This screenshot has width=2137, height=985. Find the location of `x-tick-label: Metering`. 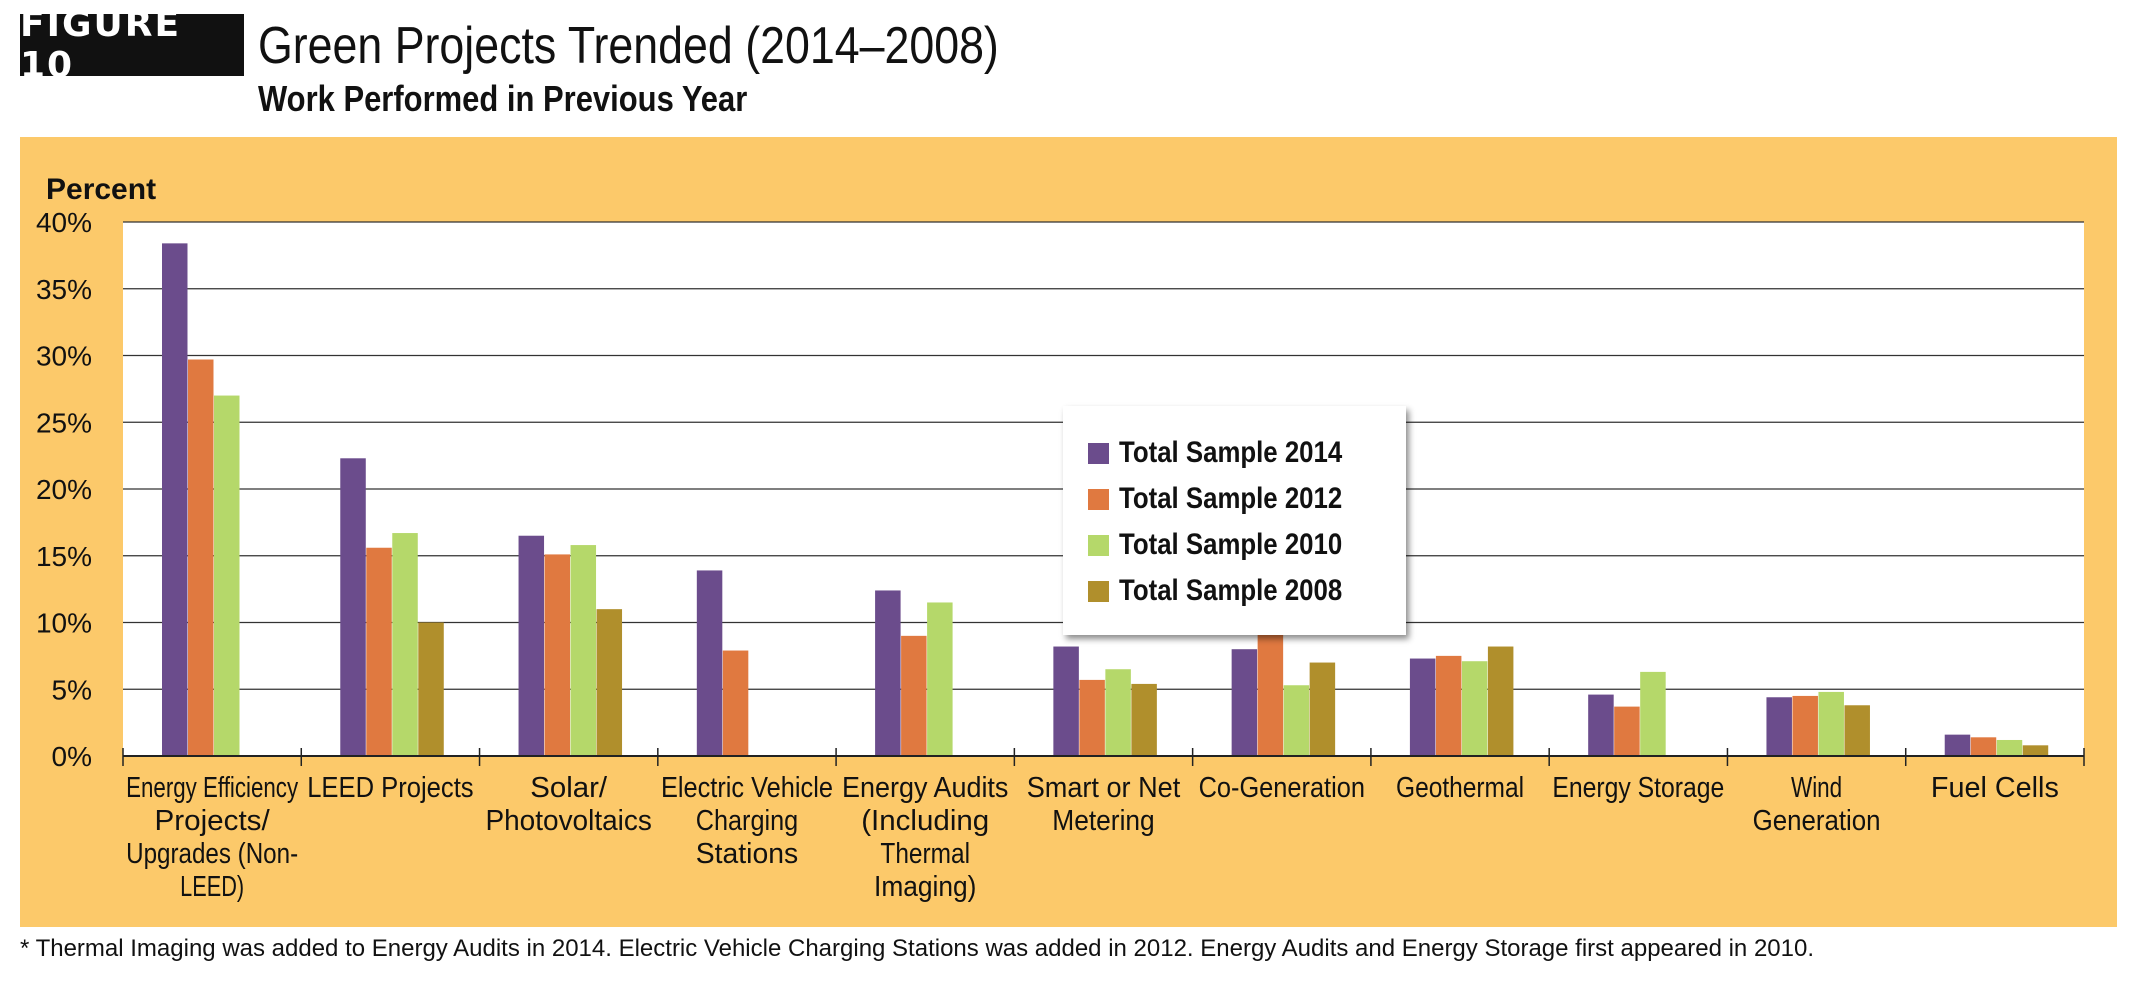

x-tick-label: Metering is located at coordinates (1103, 821).